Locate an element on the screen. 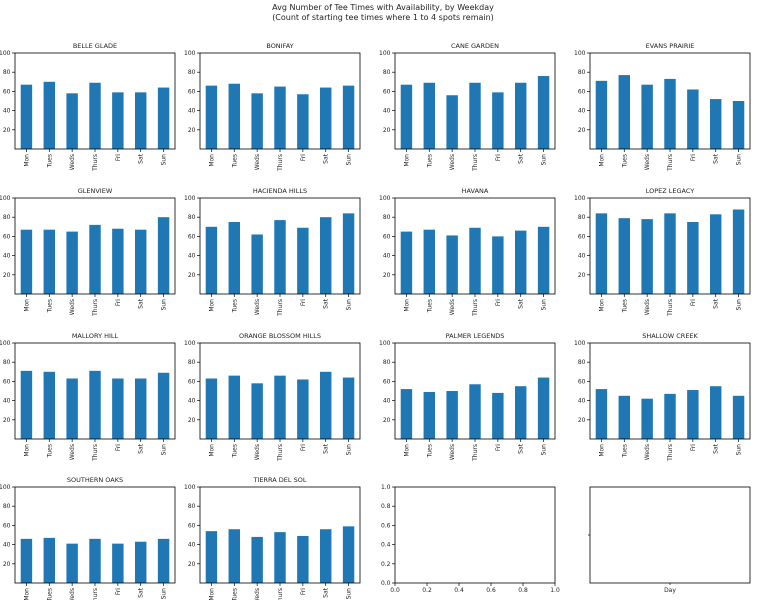 The height and width of the screenshot is (600, 766). subplot-title: SOUTHERN OAKS is located at coordinates (95, 480).